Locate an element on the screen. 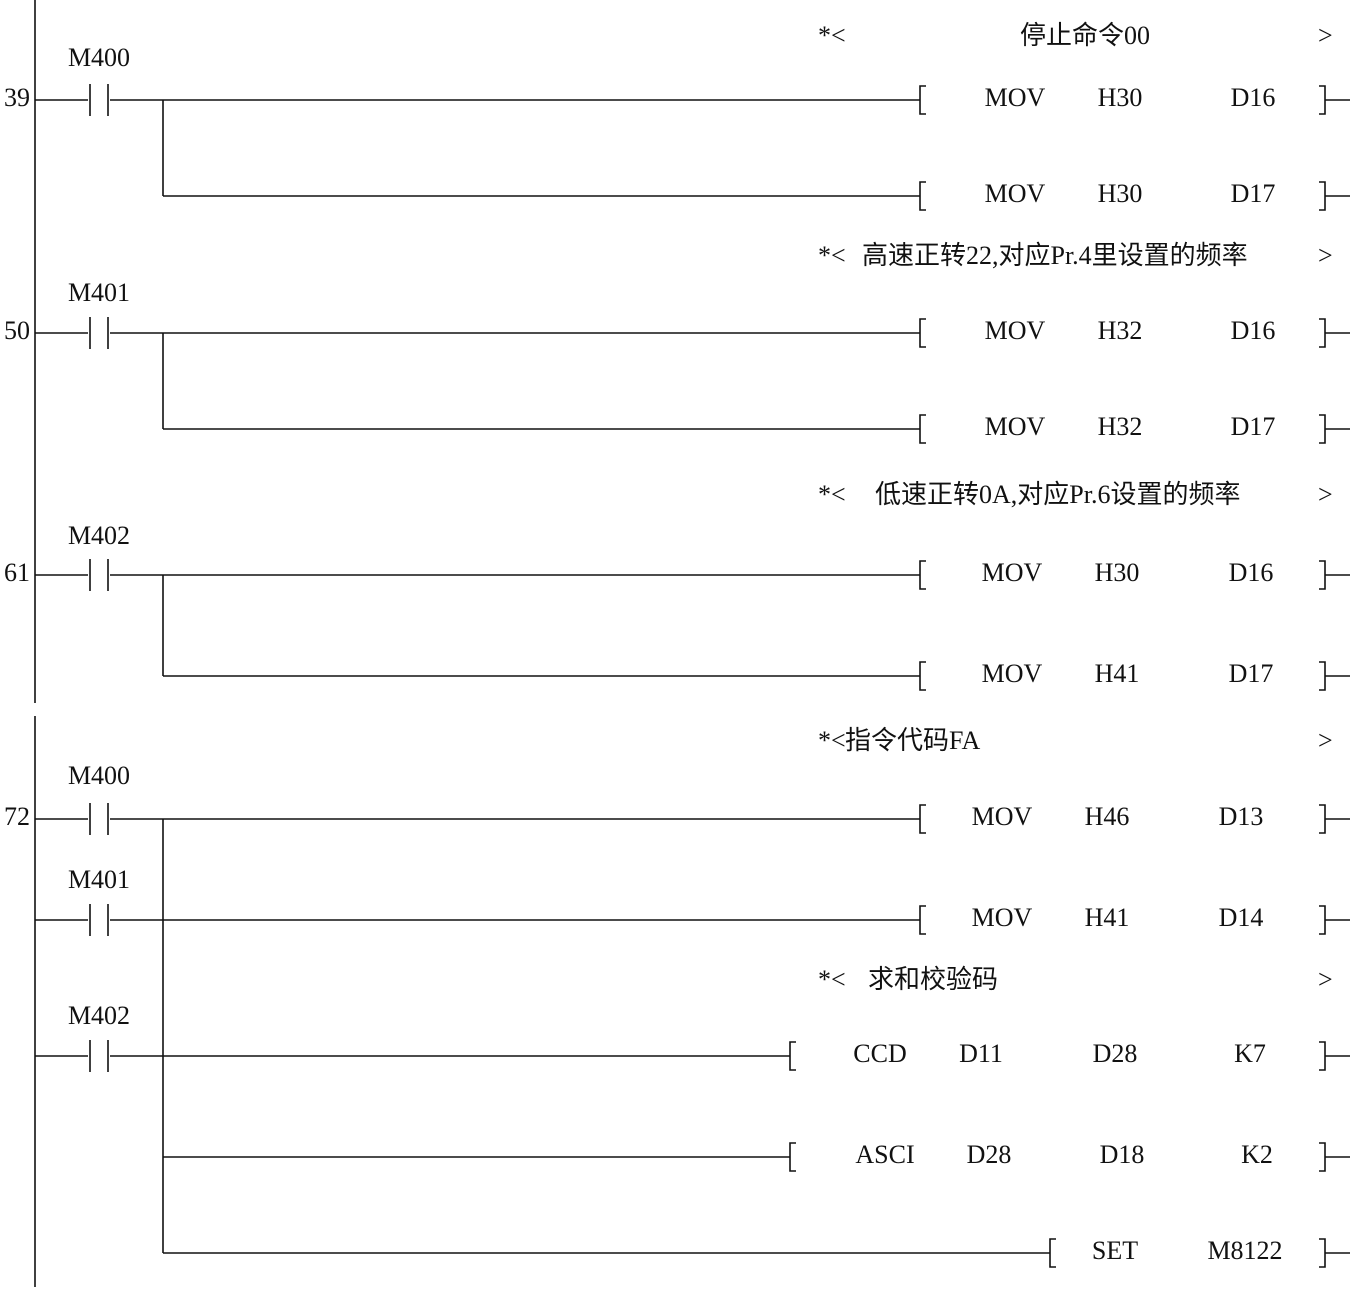 The image size is (1354, 1295). comment-text: 指令代码FA is located at coordinates (913, 740).